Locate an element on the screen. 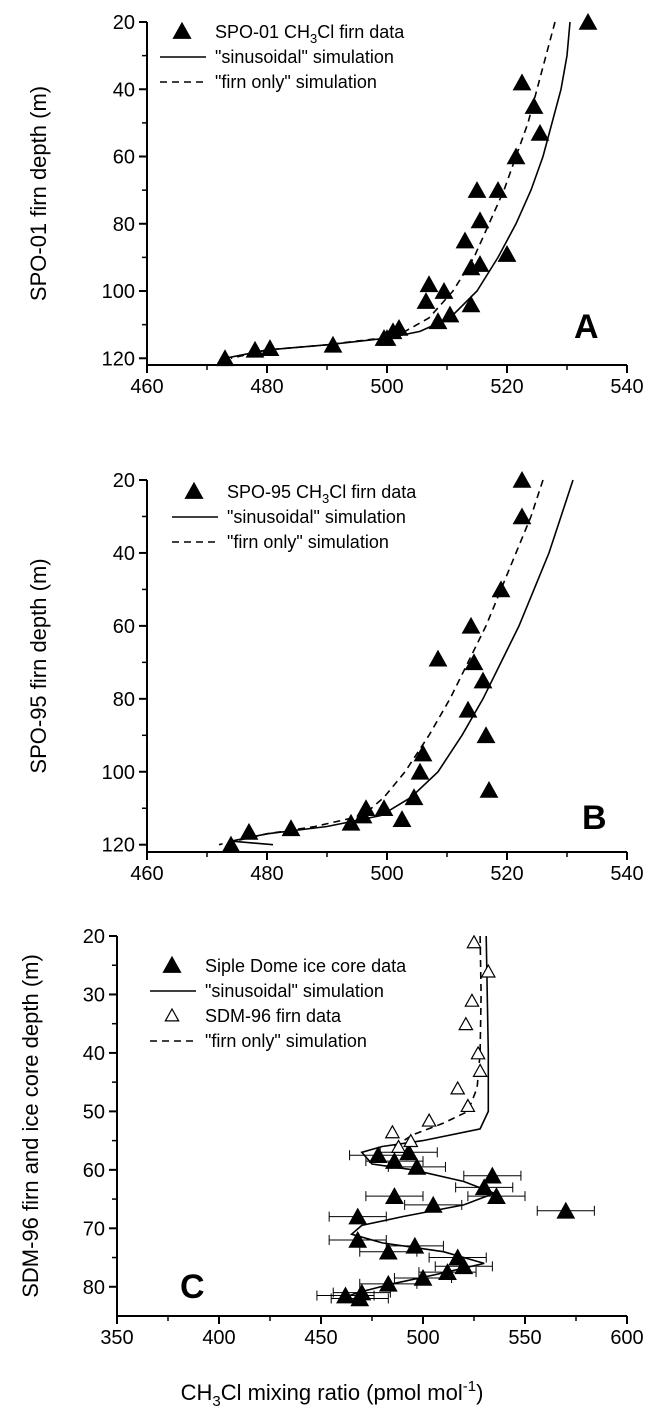 This screenshot has height=1415, width=653. x-tick-label: 520 is located at coordinates (506, 874).